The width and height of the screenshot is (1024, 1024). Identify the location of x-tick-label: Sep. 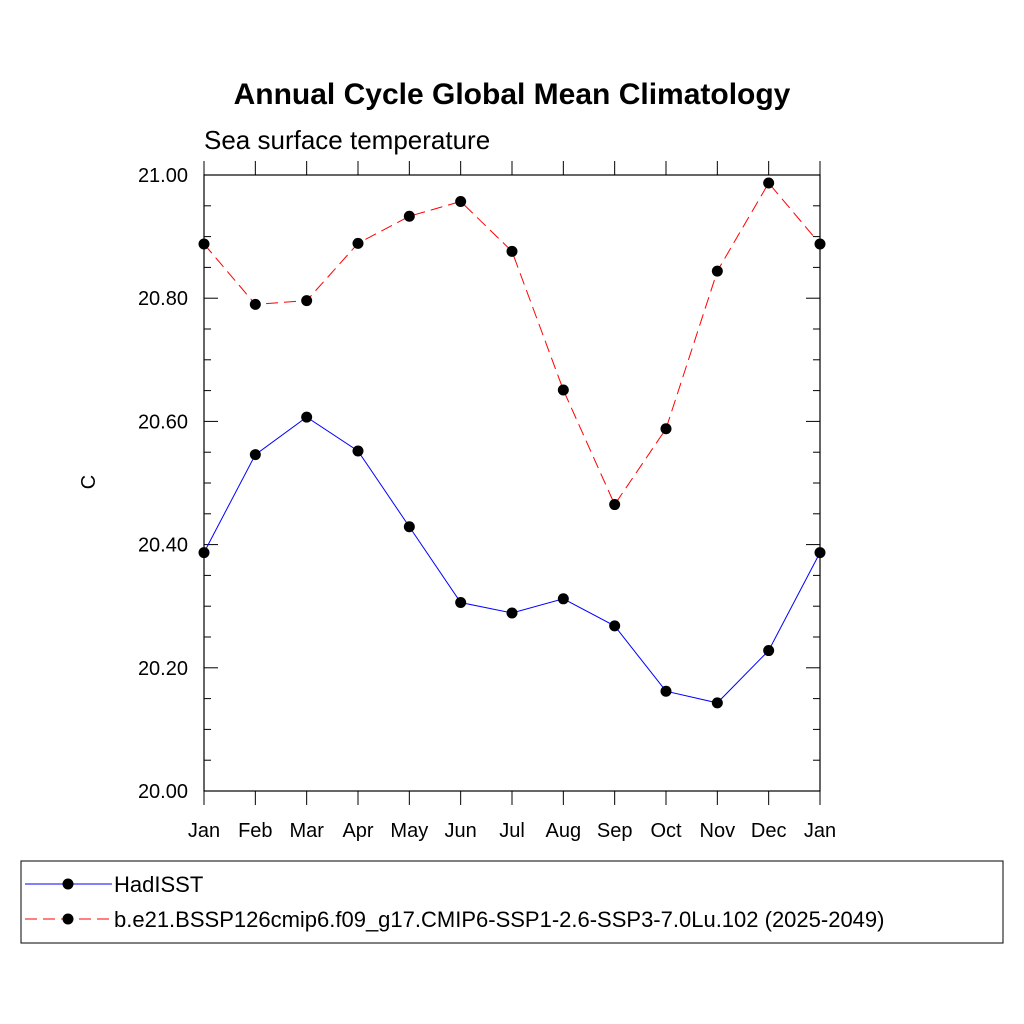
(615, 831).